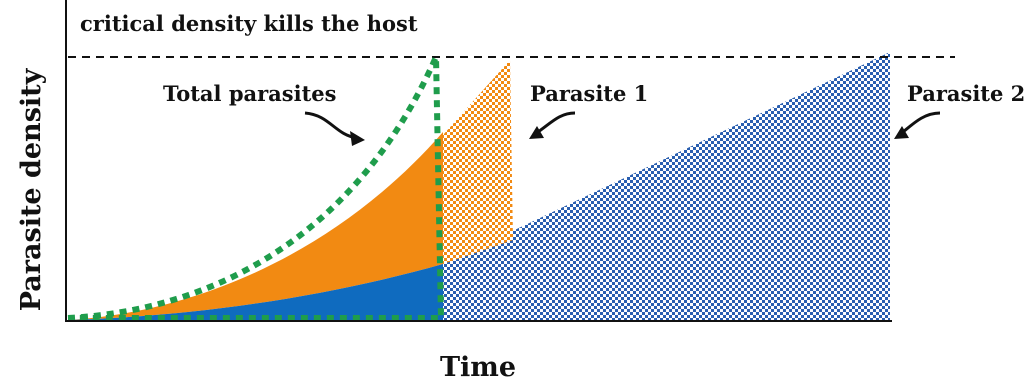  I want to click on y-axis-label: Parasite density, so click(31, 189).